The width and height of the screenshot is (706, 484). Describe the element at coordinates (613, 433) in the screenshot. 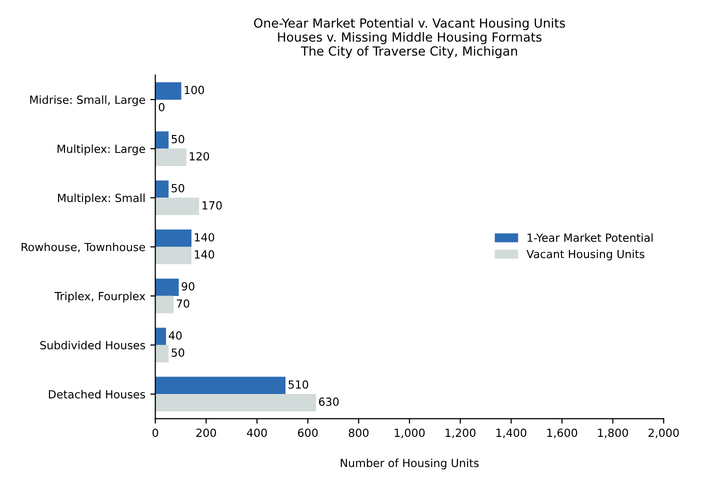

I see `x-tick-label: 1,800` at that location.